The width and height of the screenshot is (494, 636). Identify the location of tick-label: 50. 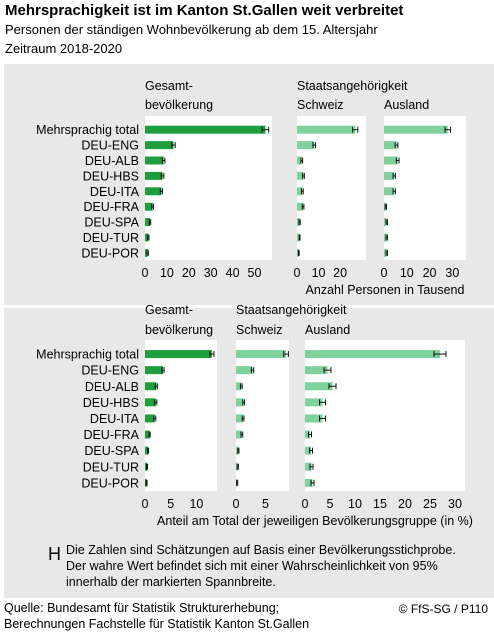
(255, 273).